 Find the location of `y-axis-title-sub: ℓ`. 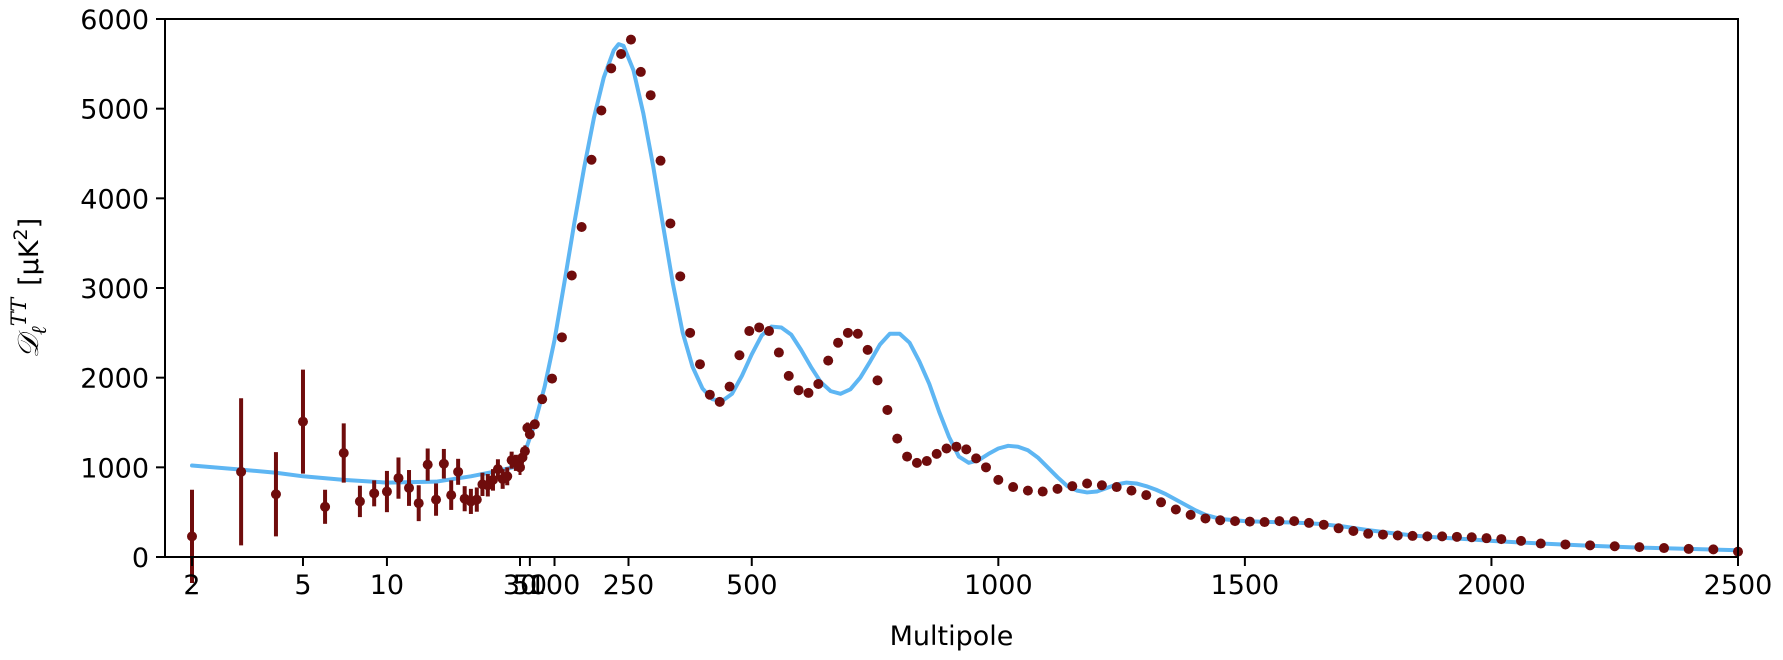

y-axis-title-sub: ℓ is located at coordinates (39, 330).